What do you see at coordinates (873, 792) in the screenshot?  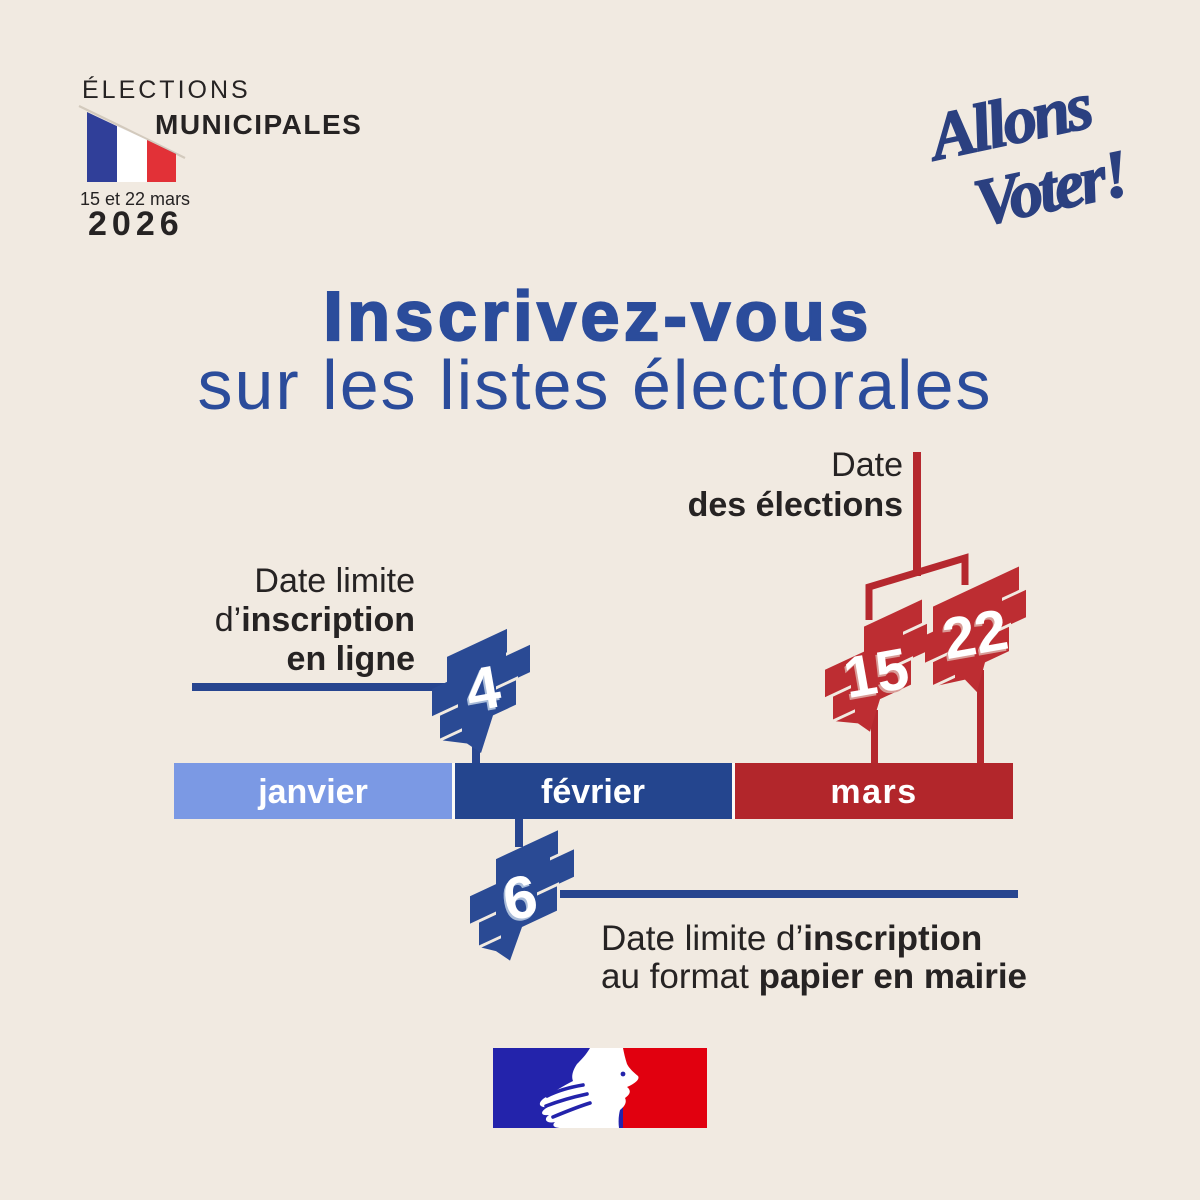 I see `svg-text: mars` at bounding box center [873, 792].